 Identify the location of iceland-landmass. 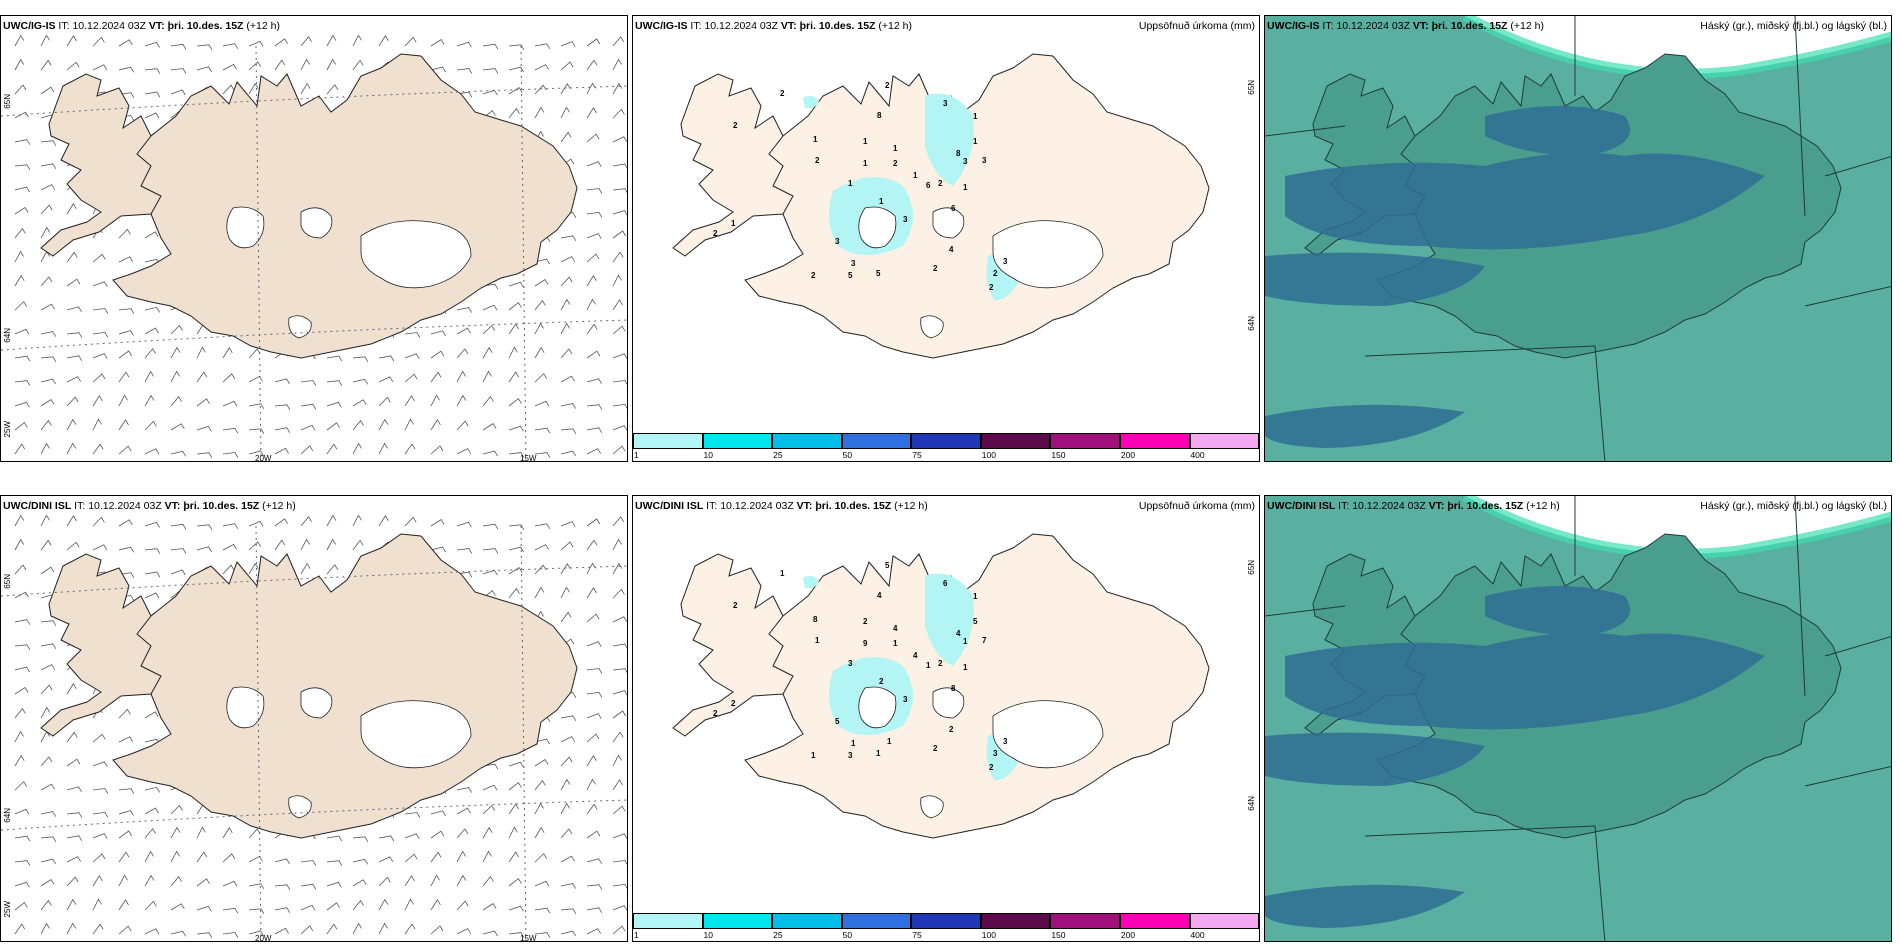
(309, 686).